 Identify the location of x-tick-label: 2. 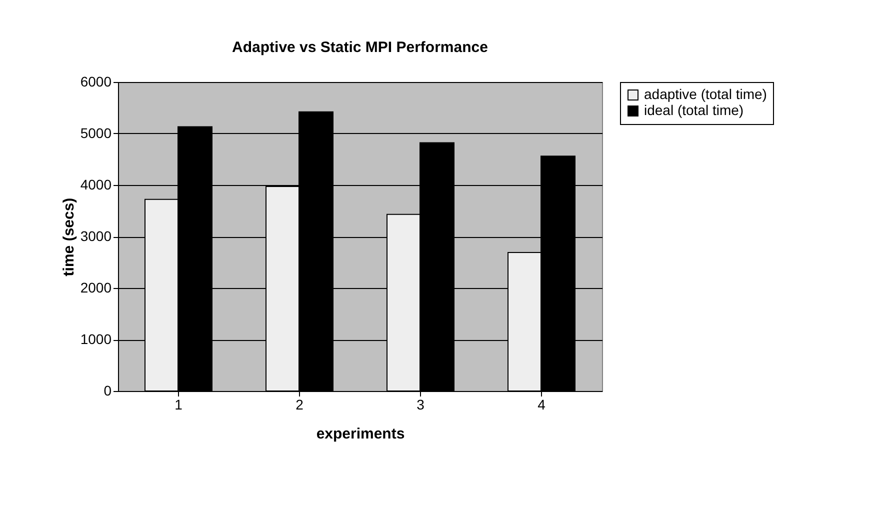
(300, 404).